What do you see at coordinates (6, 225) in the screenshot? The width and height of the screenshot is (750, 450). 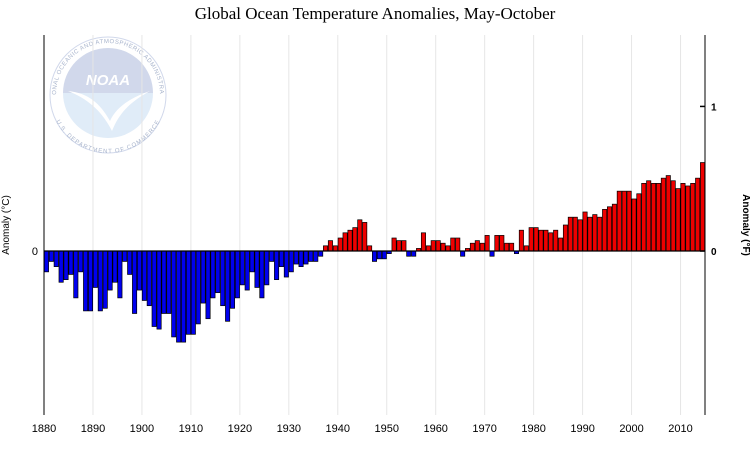 I see `y-axis-left-label: Anomaly (°C)` at bounding box center [6, 225].